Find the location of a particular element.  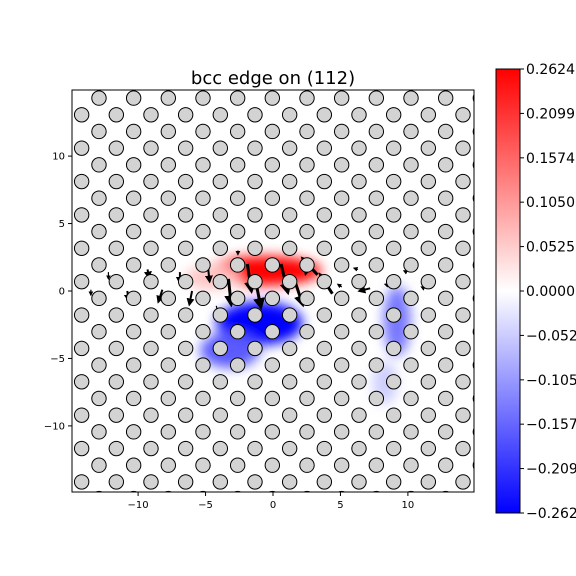

colorbar-tick-label: 0.0000 is located at coordinates (550, 292).